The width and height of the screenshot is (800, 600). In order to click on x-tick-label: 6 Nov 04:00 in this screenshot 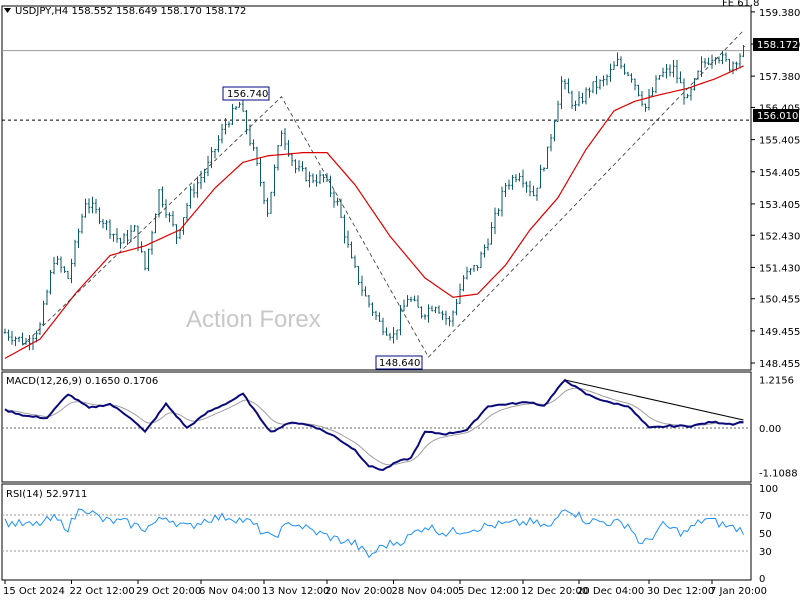, I will do `click(229, 591)`.